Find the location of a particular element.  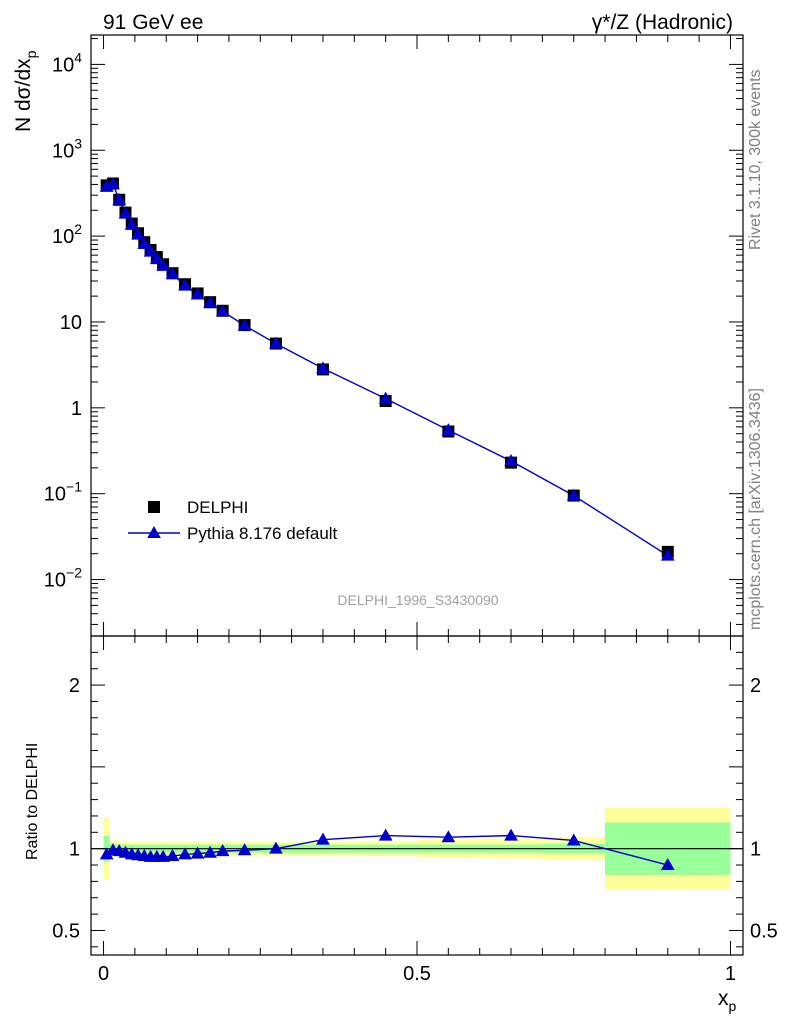

analysis-label: DELPHI_1996_S3430090 is located at coordinates (417, 600).